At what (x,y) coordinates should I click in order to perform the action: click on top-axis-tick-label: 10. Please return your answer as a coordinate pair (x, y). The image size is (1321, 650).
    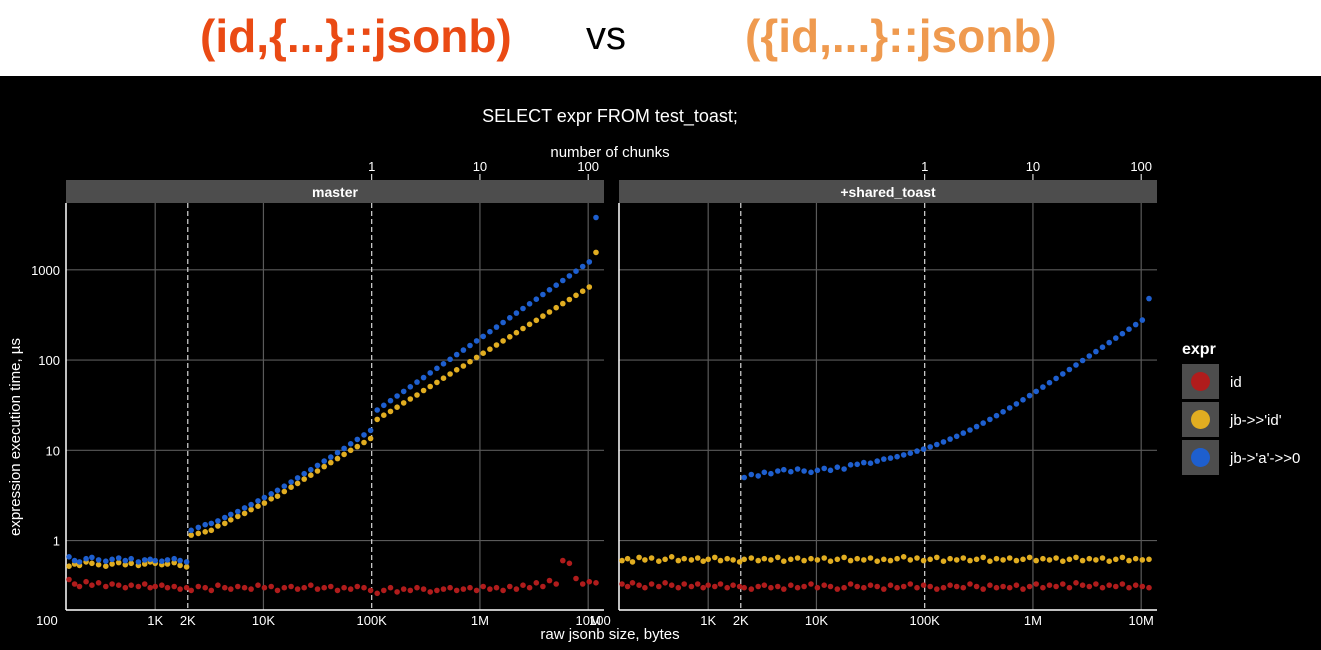
    Looking at the image, I should click on (480, 166).